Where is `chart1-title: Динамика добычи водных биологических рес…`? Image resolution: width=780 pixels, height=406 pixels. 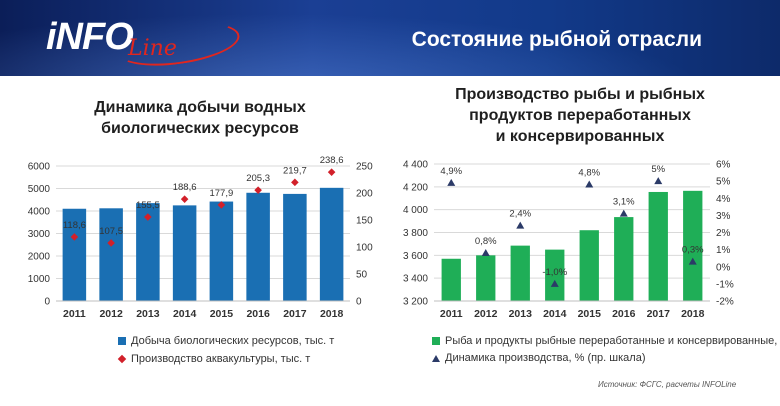
chart1-title: Динамика добычи водных биологических рес… is located at coordinates (200, 118).